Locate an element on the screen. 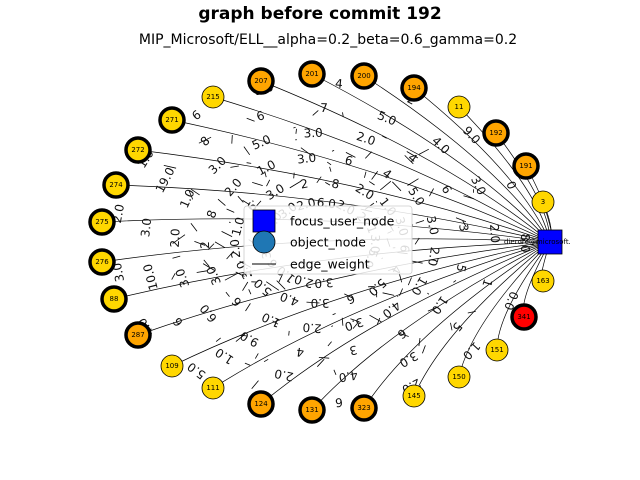 The height and width of the screenshot is (480, 640). object-node-341: 341 is located at coordinates (524, 317).